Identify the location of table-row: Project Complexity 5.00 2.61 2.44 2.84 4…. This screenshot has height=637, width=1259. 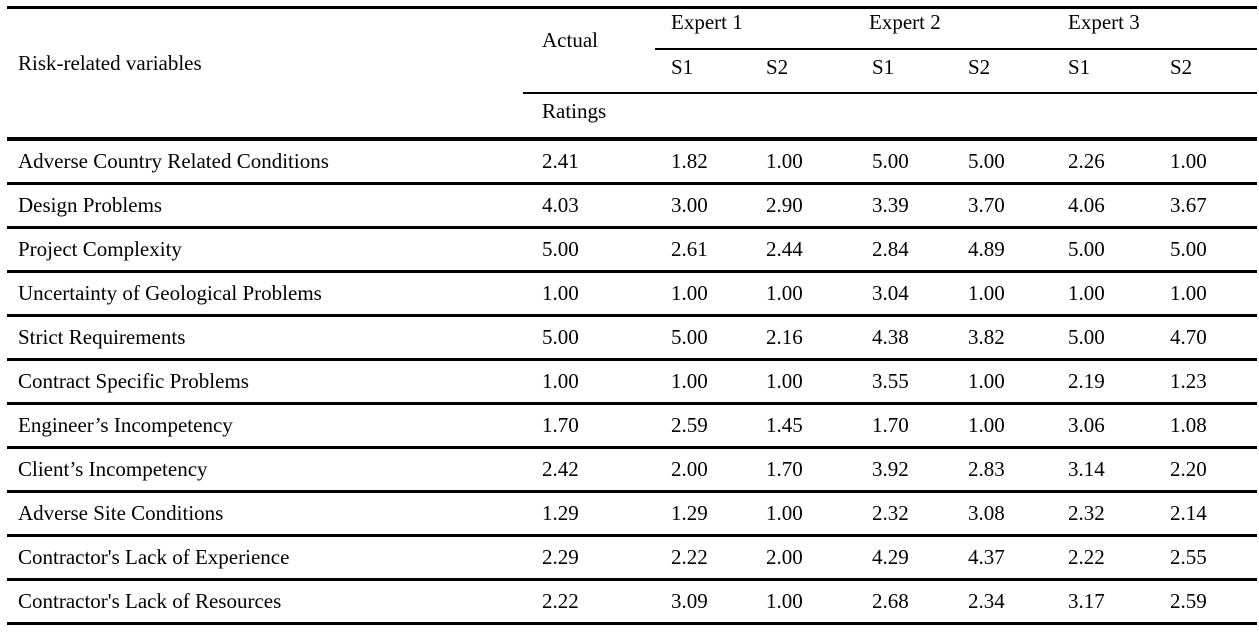
(632, 251).